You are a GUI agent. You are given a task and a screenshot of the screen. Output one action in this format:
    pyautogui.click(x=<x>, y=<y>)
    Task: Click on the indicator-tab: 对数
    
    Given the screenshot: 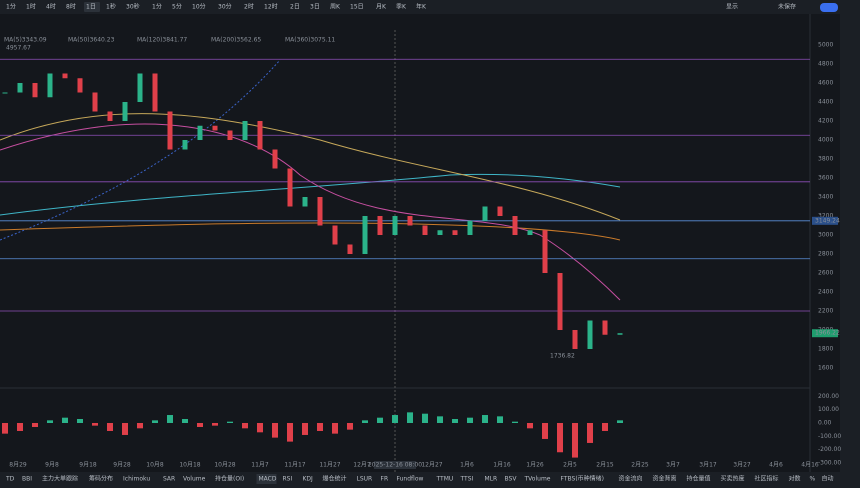 What is the action you would take?
    pyautogui.click(x=795, y=479)
    